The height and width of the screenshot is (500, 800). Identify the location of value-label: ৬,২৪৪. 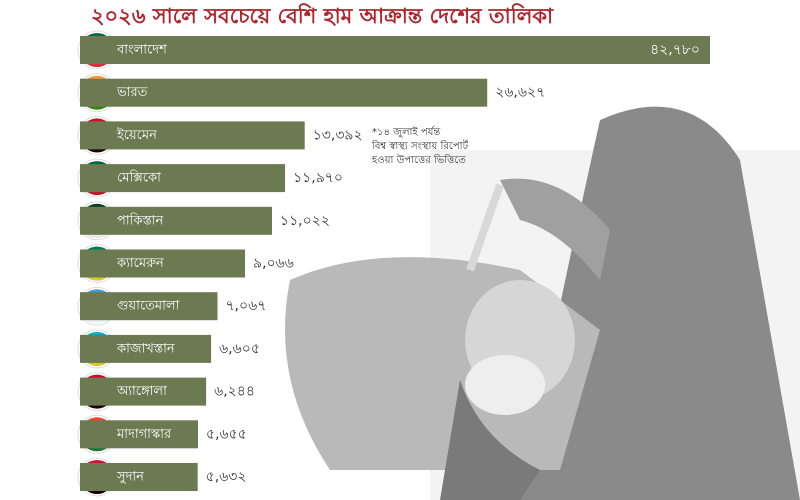
(234, 392).